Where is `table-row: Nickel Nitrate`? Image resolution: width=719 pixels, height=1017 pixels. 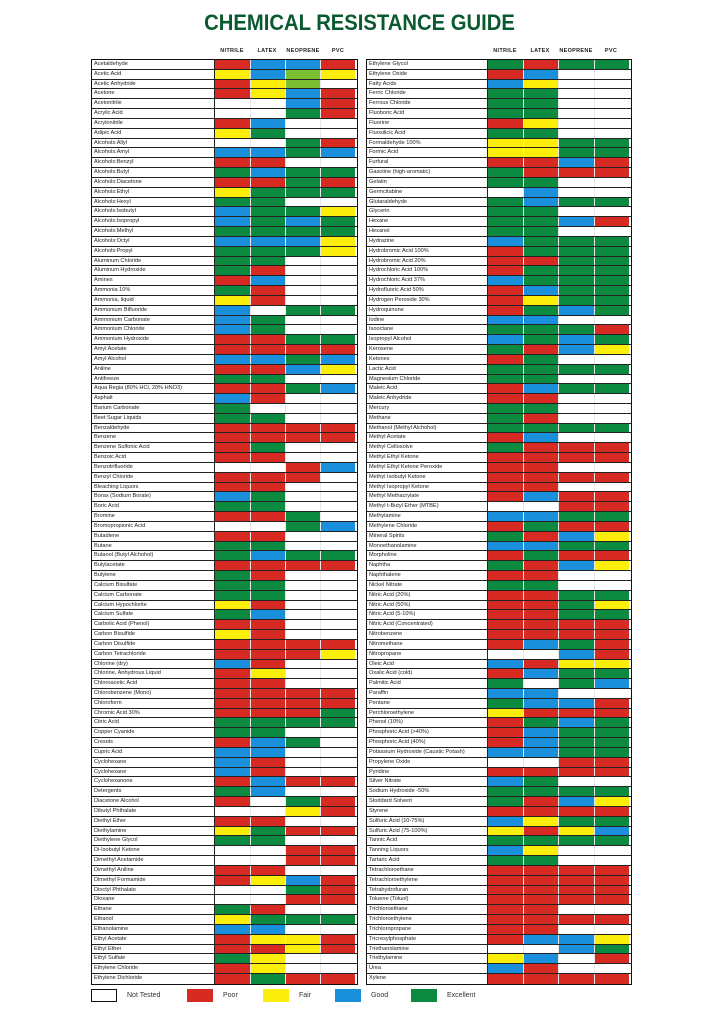 table-row: Nickel Nitrate is located at coordinates (499, 585).